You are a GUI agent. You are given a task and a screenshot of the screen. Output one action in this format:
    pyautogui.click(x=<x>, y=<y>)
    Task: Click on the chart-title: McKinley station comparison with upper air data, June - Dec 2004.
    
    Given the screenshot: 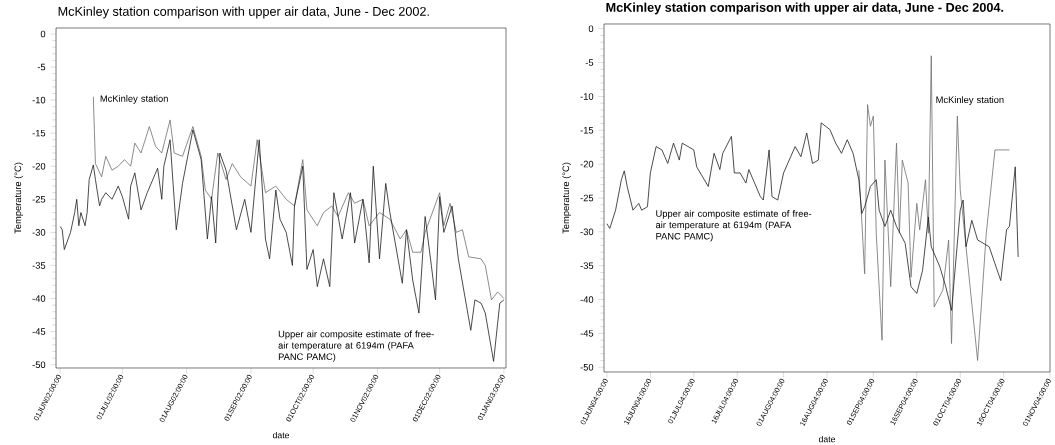 What is the action you would take?
    pyautogui.click(x=805, y=8)
    